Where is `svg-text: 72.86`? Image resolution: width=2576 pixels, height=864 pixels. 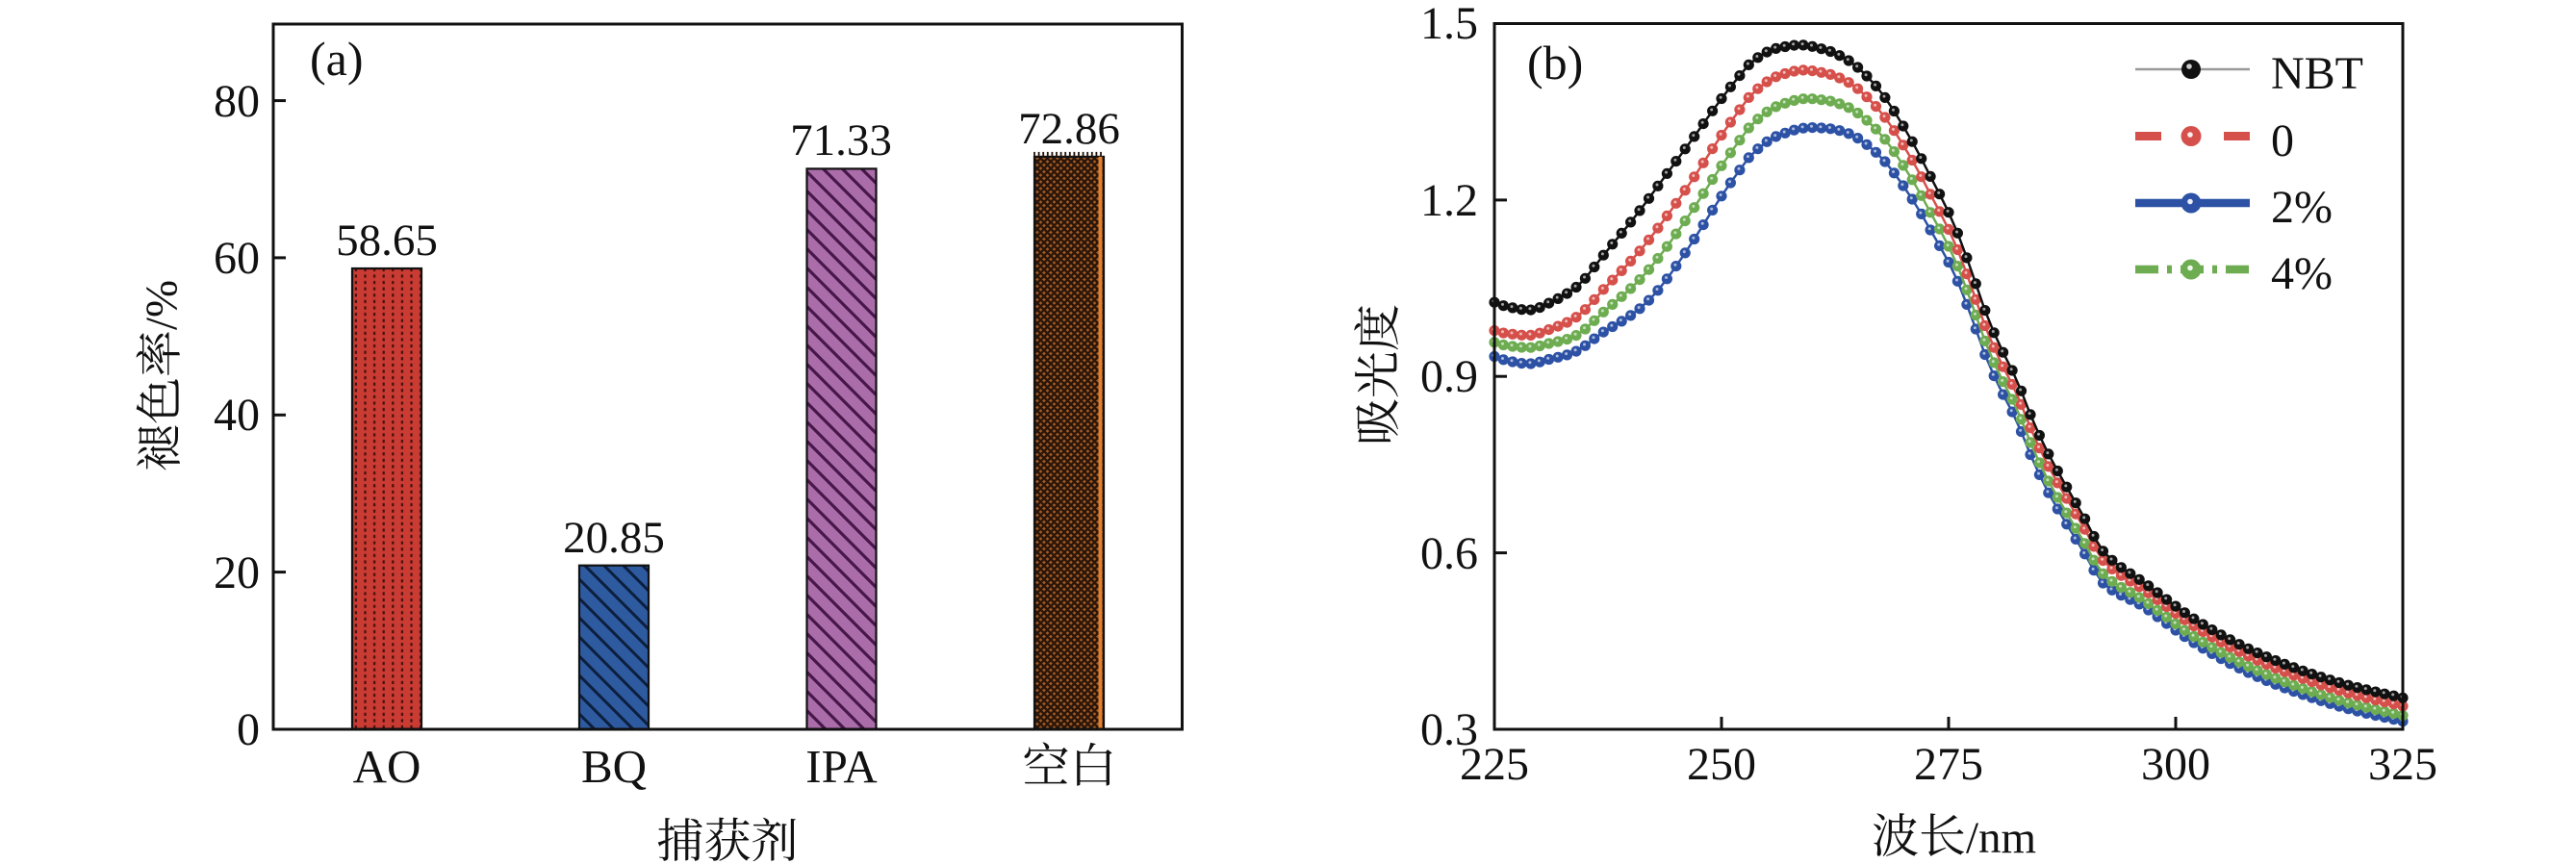
svg-text: 72.86 is located at coordinates (1069, 129).